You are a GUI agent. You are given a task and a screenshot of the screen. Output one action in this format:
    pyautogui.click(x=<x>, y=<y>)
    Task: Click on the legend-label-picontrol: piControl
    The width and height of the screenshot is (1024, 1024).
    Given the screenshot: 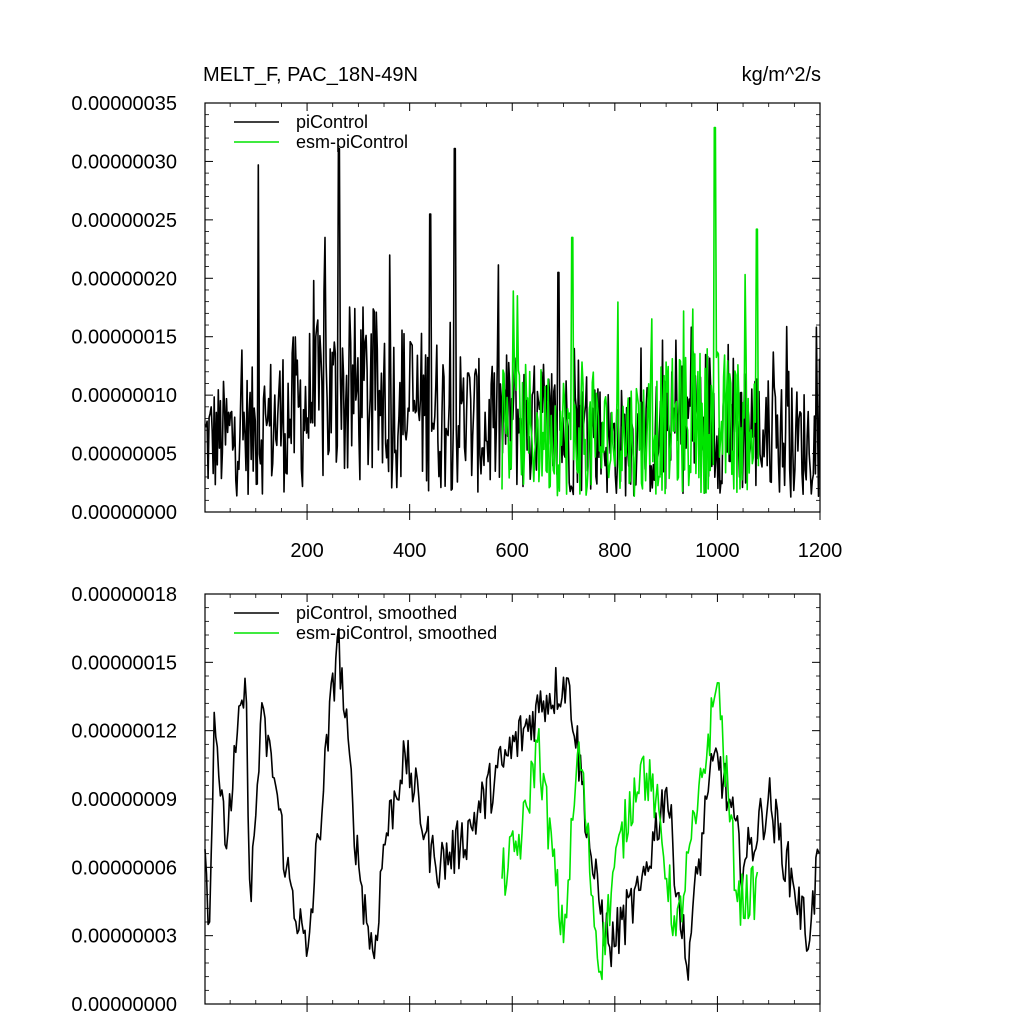 What is the action you would take?
    pyautogui.click(x=332, y=122)
    